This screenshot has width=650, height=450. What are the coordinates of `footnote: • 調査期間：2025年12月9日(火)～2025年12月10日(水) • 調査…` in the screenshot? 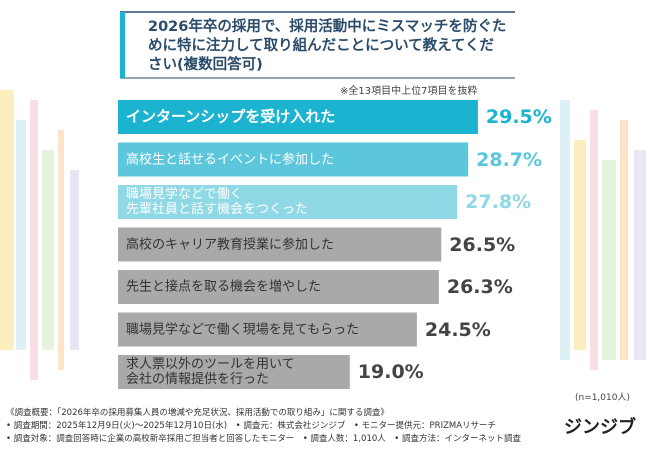 It's located at (251, 426).